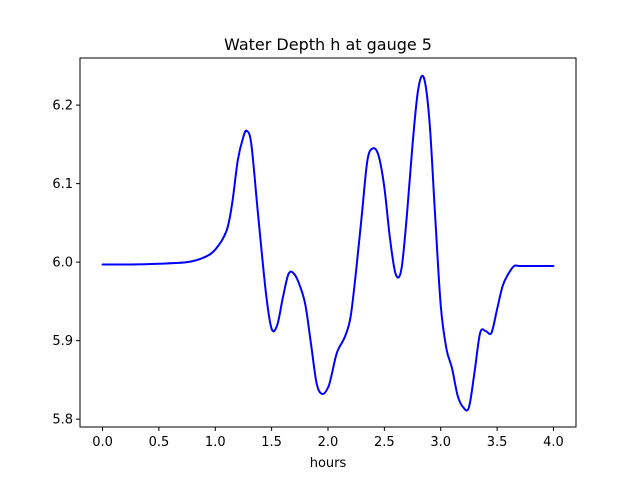  I want to click on x-tick-label: 0.5, so click(159, 442).